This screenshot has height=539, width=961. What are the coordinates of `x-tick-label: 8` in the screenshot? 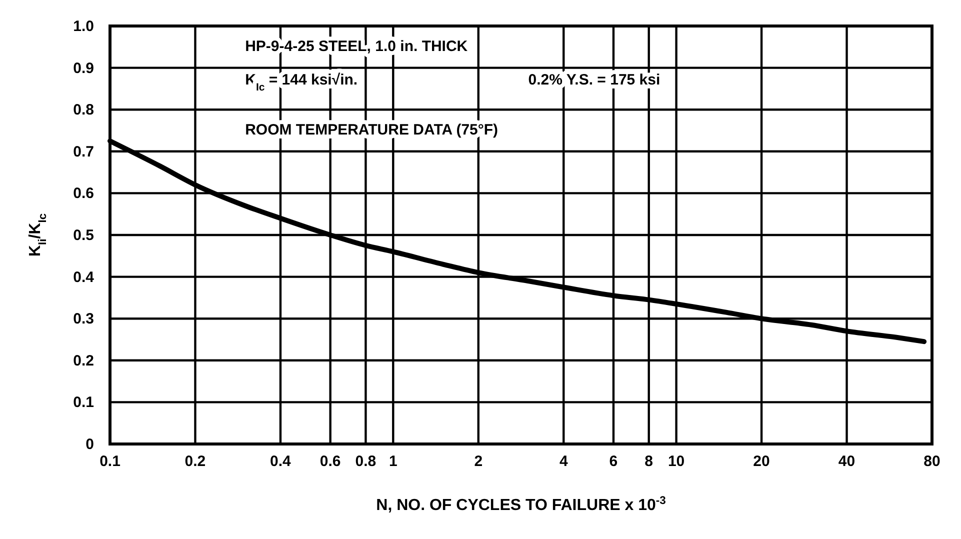 It's located at (649, 461).